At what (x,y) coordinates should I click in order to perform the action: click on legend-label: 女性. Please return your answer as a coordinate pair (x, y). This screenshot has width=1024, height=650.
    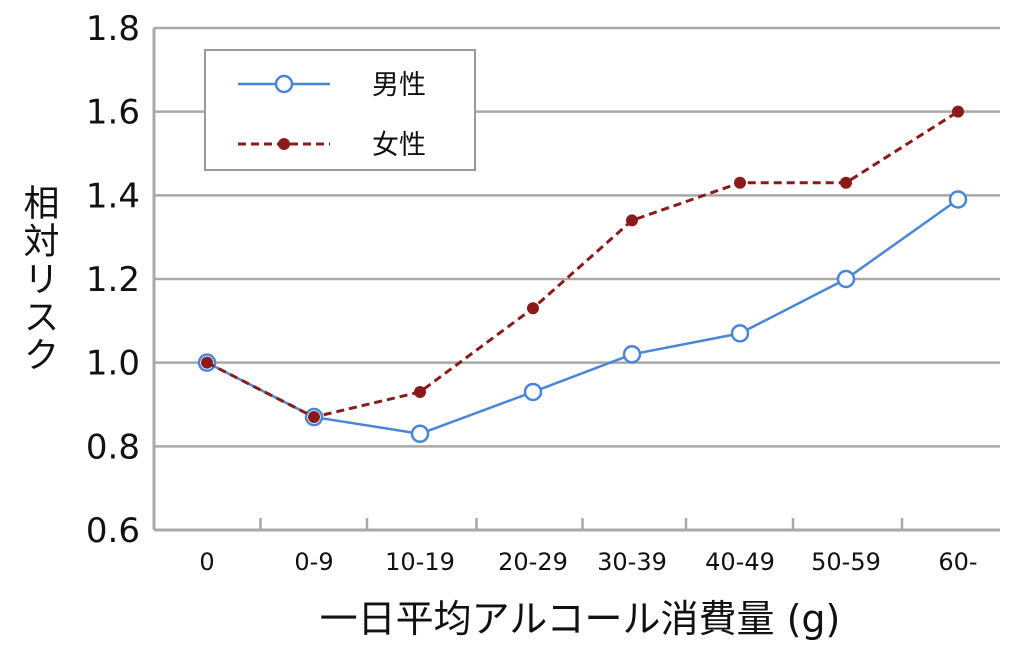
    Looking at the image, I should click on (399, 145).